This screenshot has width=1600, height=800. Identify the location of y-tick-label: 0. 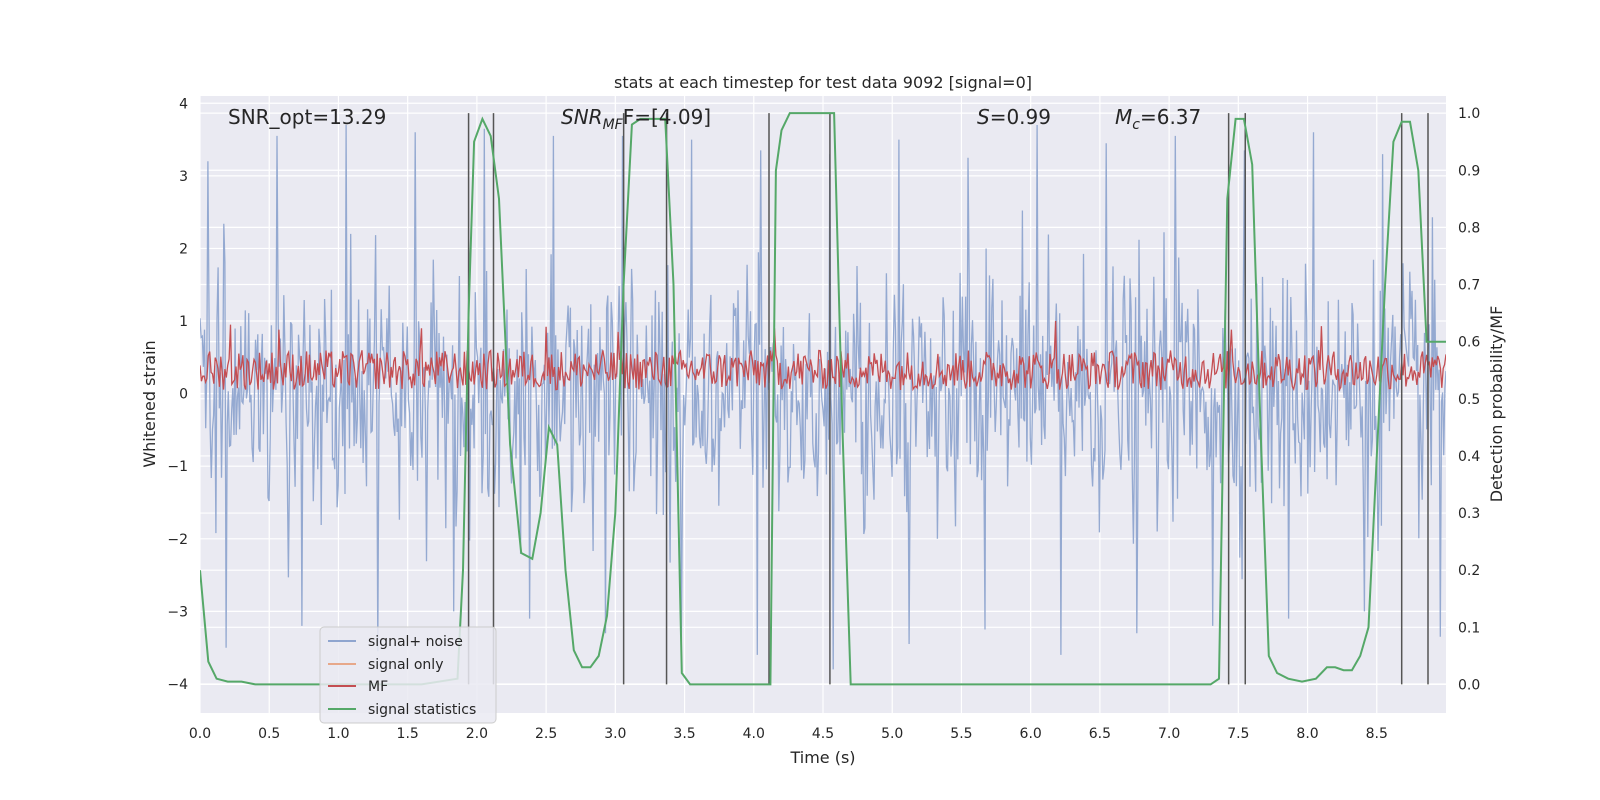
(183, 395).